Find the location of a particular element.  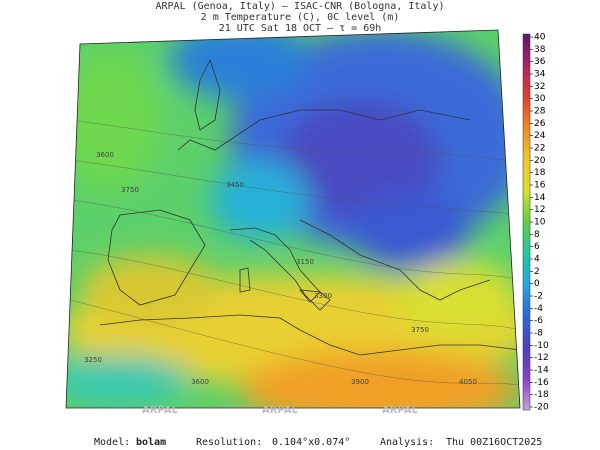

colorbar-label: 8 is located at coordinates (537, 235).